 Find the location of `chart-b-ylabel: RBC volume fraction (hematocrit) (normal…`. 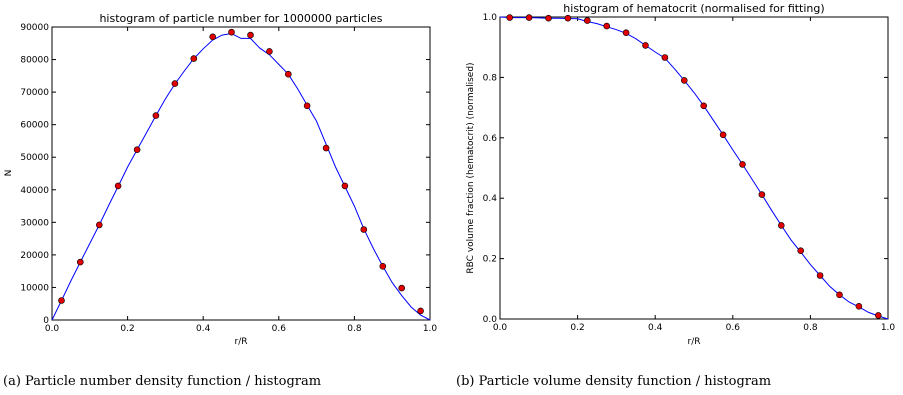

chart-b-ylabel: RBC volume fraction (hematocrit) (normal… is located at coordinates (471, 167).